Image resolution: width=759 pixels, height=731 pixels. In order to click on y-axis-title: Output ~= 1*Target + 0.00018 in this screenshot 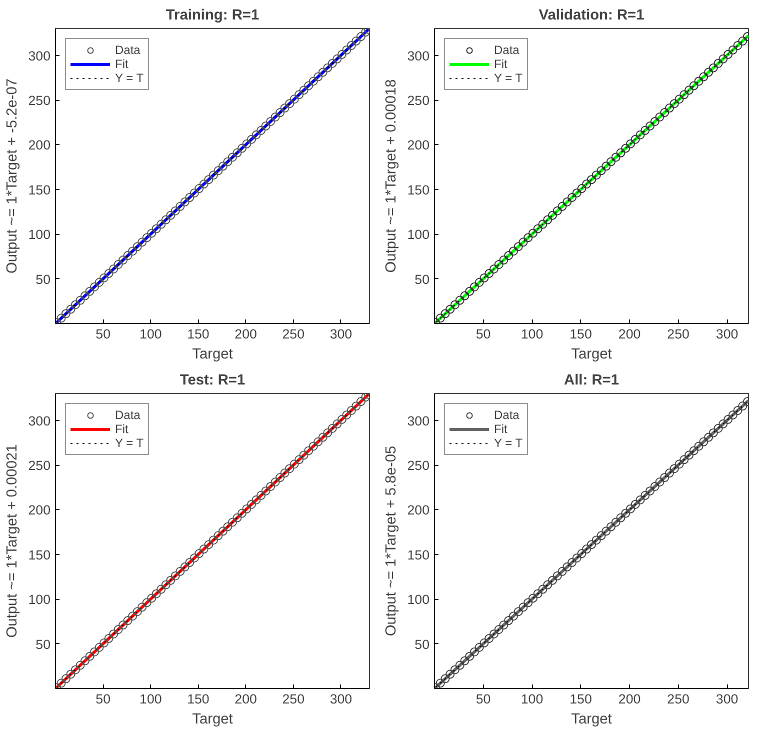, I will do `click(391, 176)`.